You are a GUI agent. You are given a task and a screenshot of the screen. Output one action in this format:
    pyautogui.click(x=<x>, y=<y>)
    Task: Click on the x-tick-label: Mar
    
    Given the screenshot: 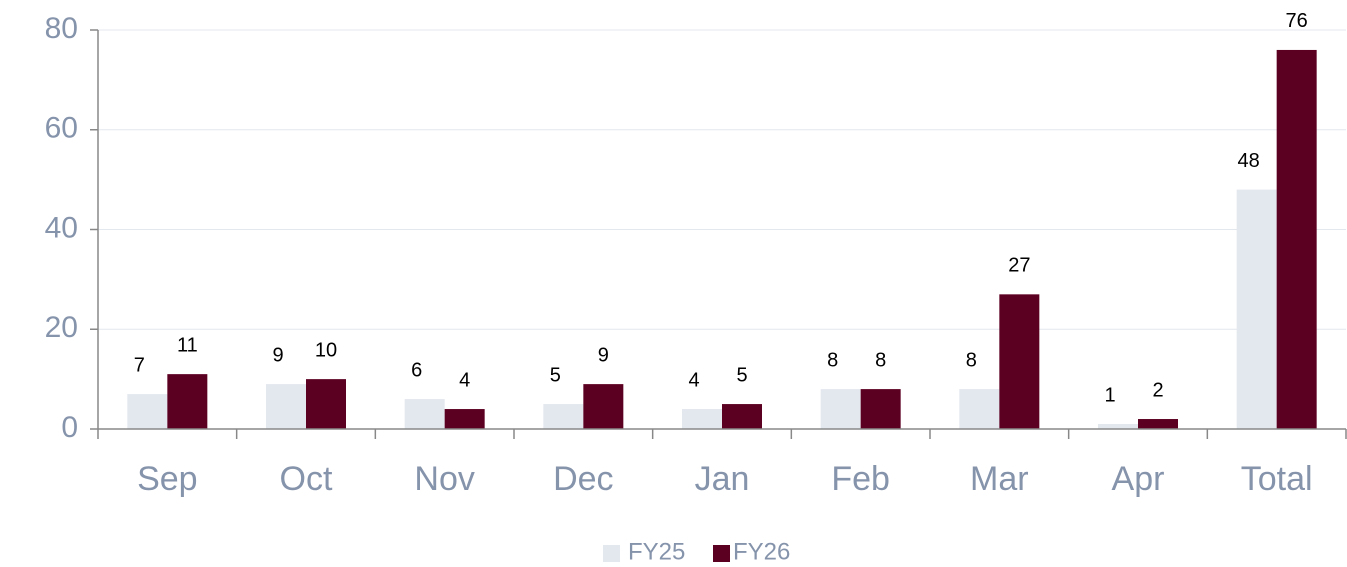 What is the action you would take?
    pyautogui.click(x=999, y=479)
    